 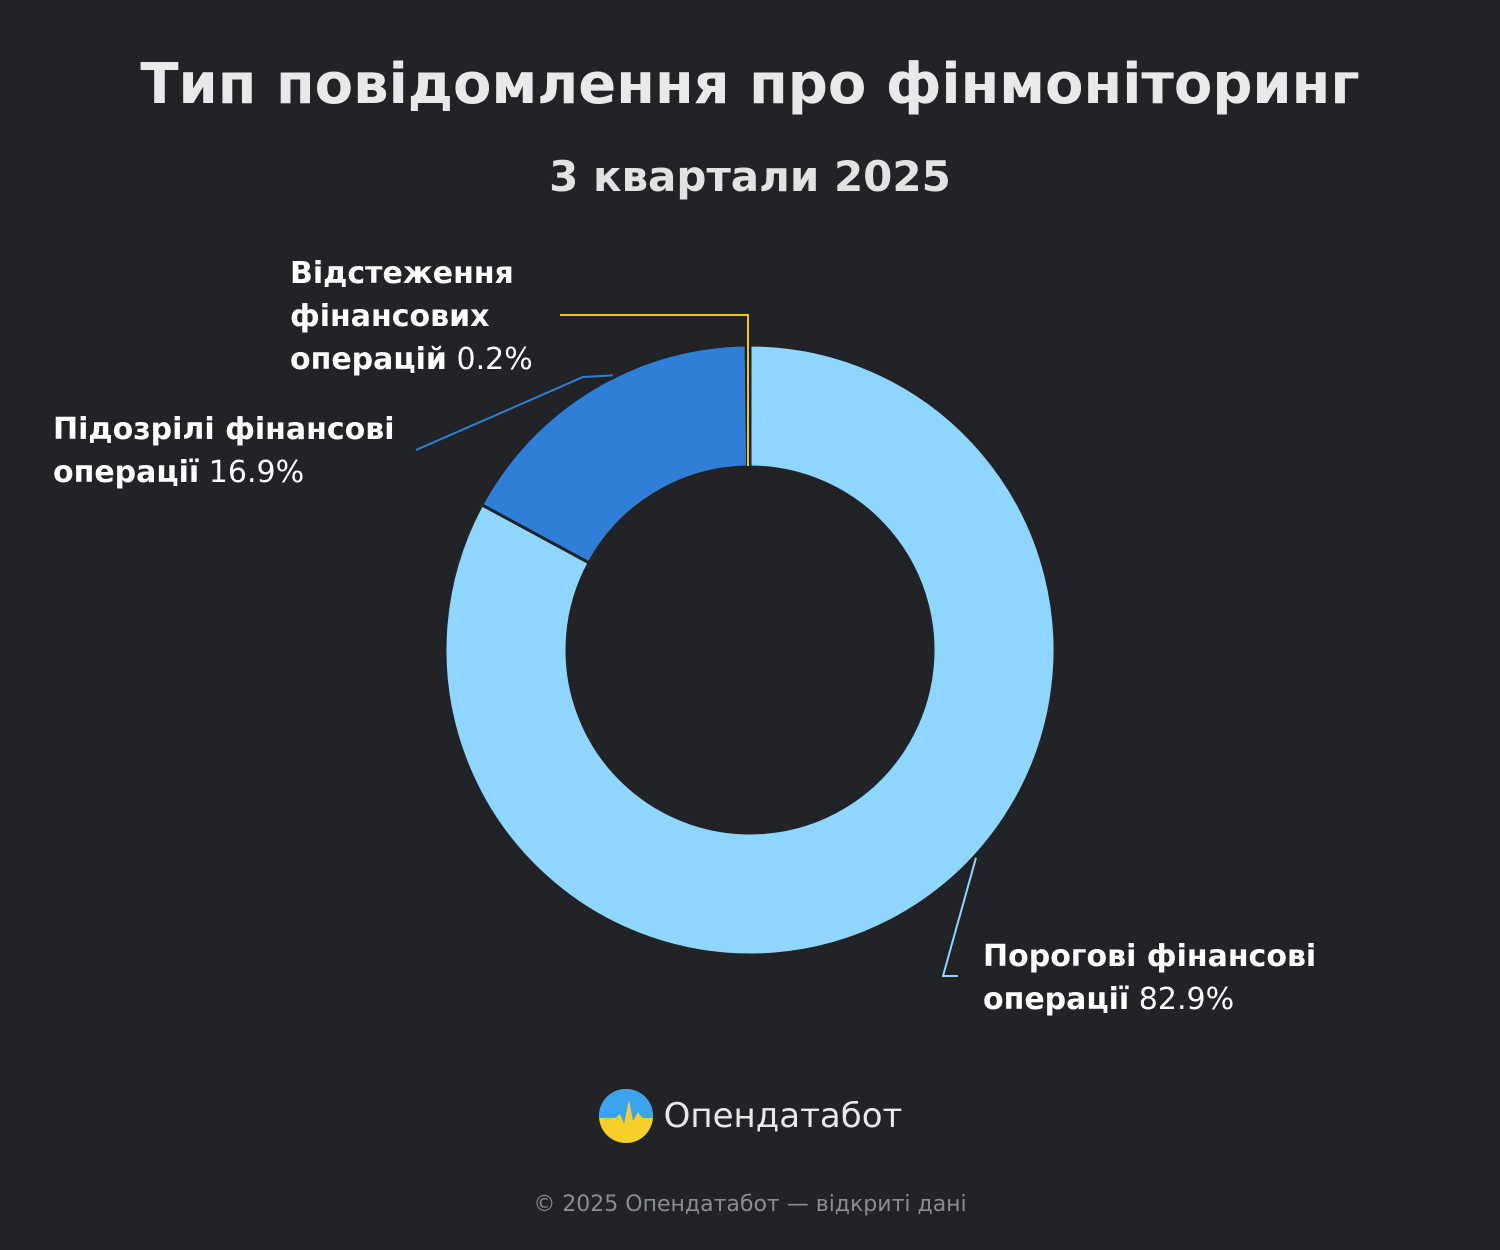 What do you see at coordinates (654, 390) in the screenshot?
I see `leader-line-tracking-operations` at bounding box center [654, 390].